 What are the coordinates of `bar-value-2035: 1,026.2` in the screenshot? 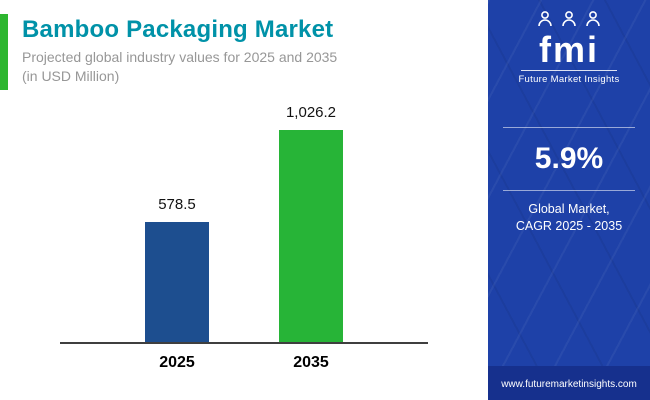 It's located at (311, 112).